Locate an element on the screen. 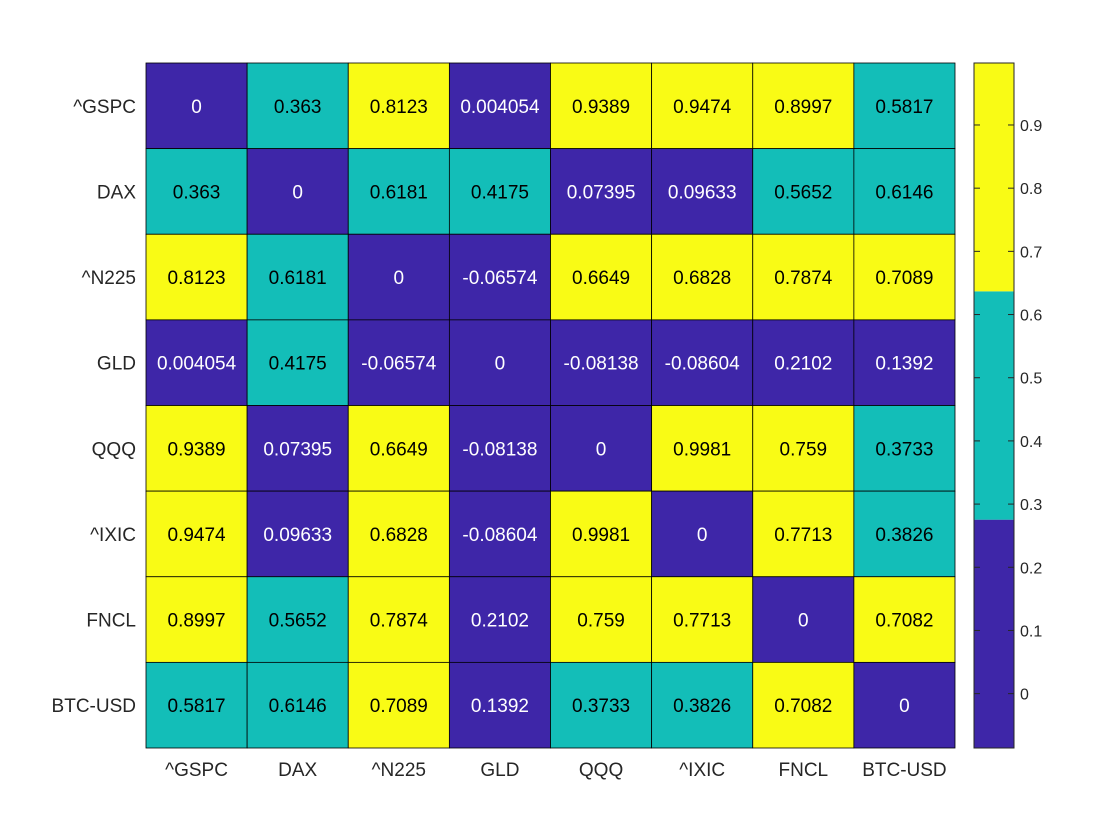 The height and width of the screenshot is (840, 1120). heatmap-cell-label: -0.08138 is located at coordinates (499, 449).